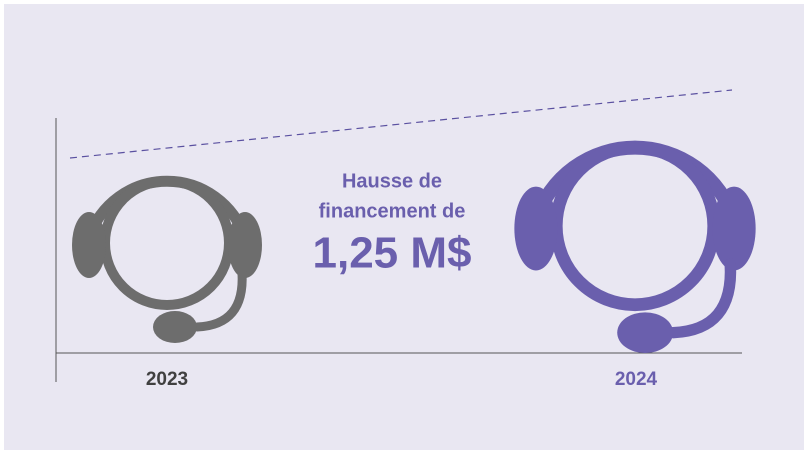  Describe the element at coordinates (392, 181) in the screenshot. I see `headline-line1: Hausse de` at that location.